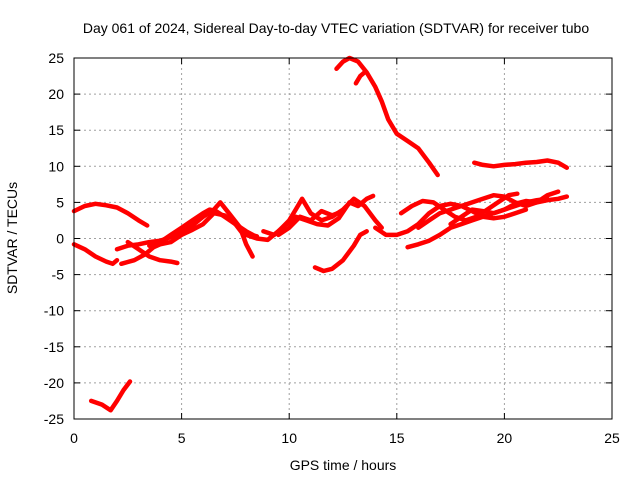 The image size is (640, 480). I want to click on y-tick-label: -25, so click(54, 419).